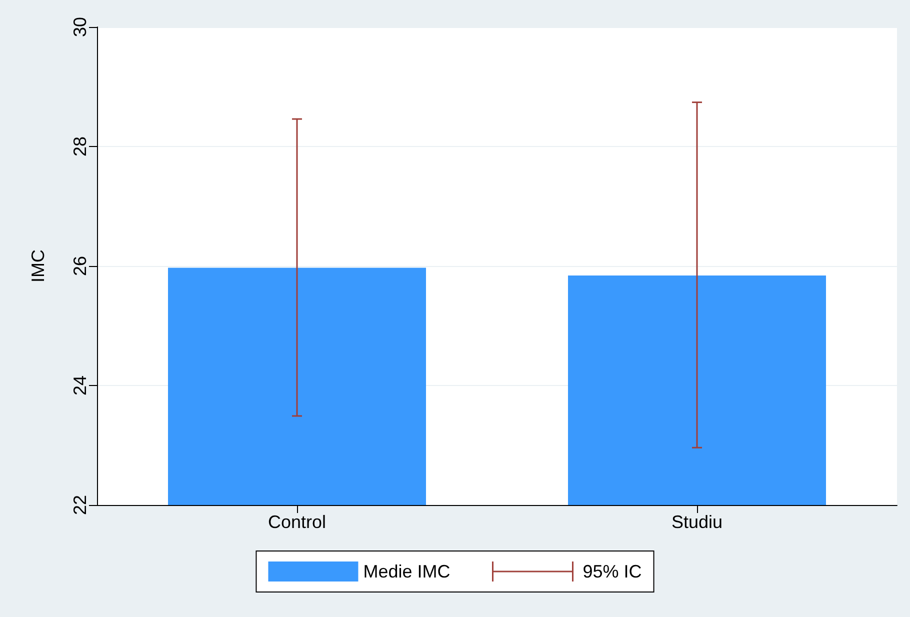 This screenshot has height=617, width=910. What do you see at coordinates (697, 522) in the screenshot?
I see `x-tick-label: Studiu` at bounding box center [697, 522].